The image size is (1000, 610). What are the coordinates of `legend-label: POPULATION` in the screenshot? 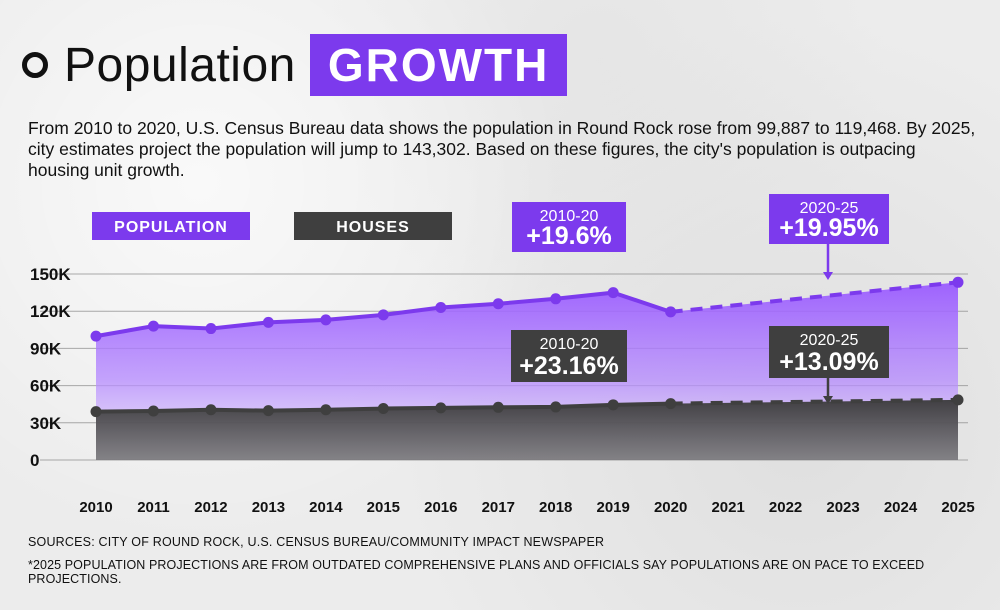 It's located at (171, 227).